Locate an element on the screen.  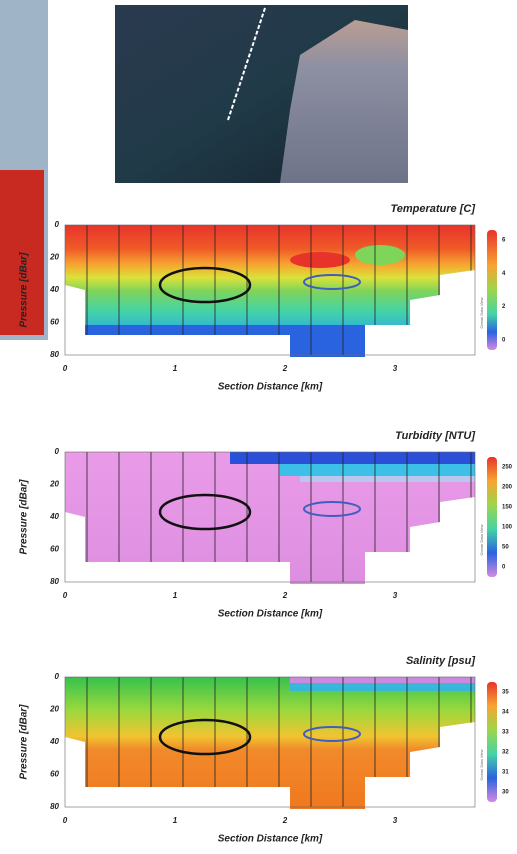
colorbar-label: 32 is located at coordinates (505, 753).